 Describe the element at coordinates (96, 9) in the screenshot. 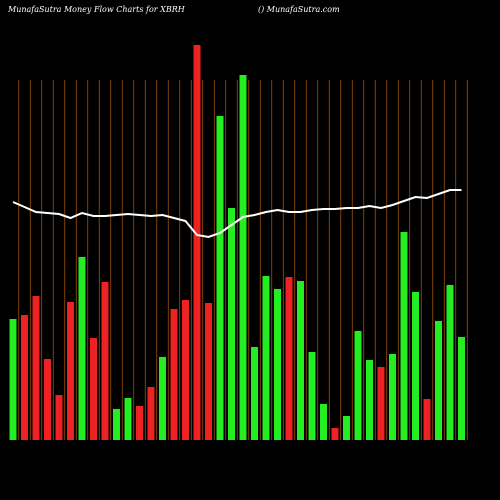

I see `chart-title: MunafaSutra Money Flow Charts for XBRH` at that location.